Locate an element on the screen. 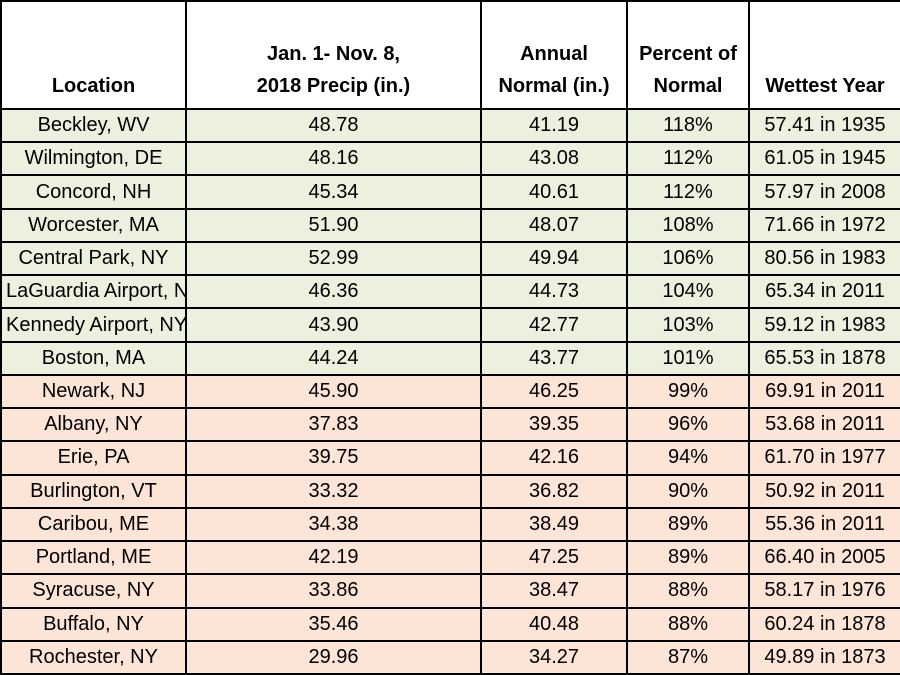 The image size is (900, 675). table-cell: 53.68 in 2011 is located at coordinates (824, 425).